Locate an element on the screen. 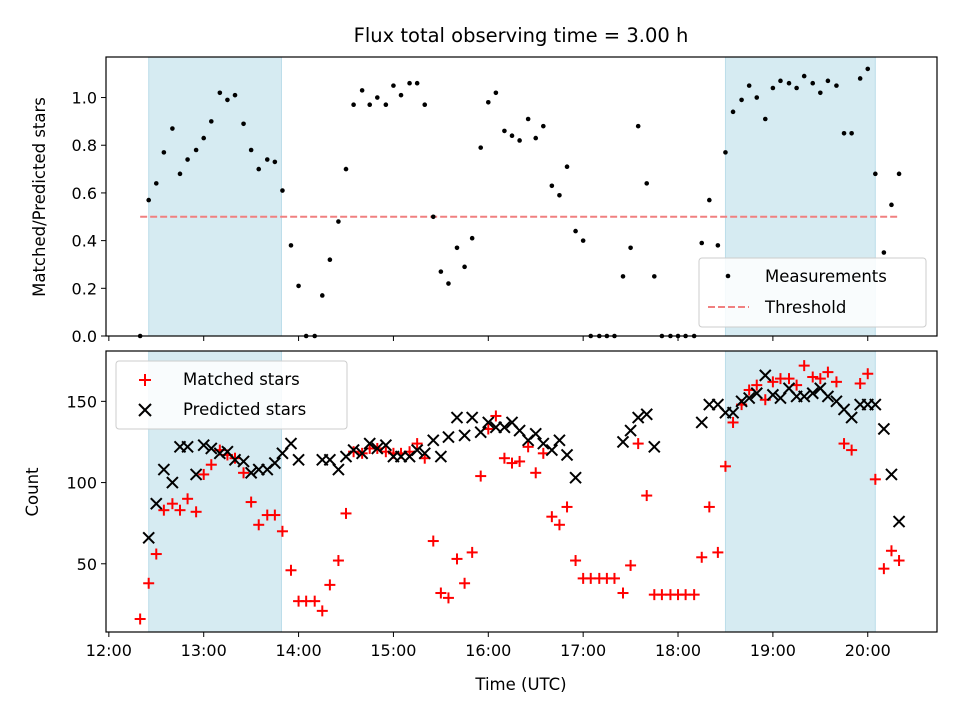  x-tick-label: 13:00 is located at coordinates (204, 650).